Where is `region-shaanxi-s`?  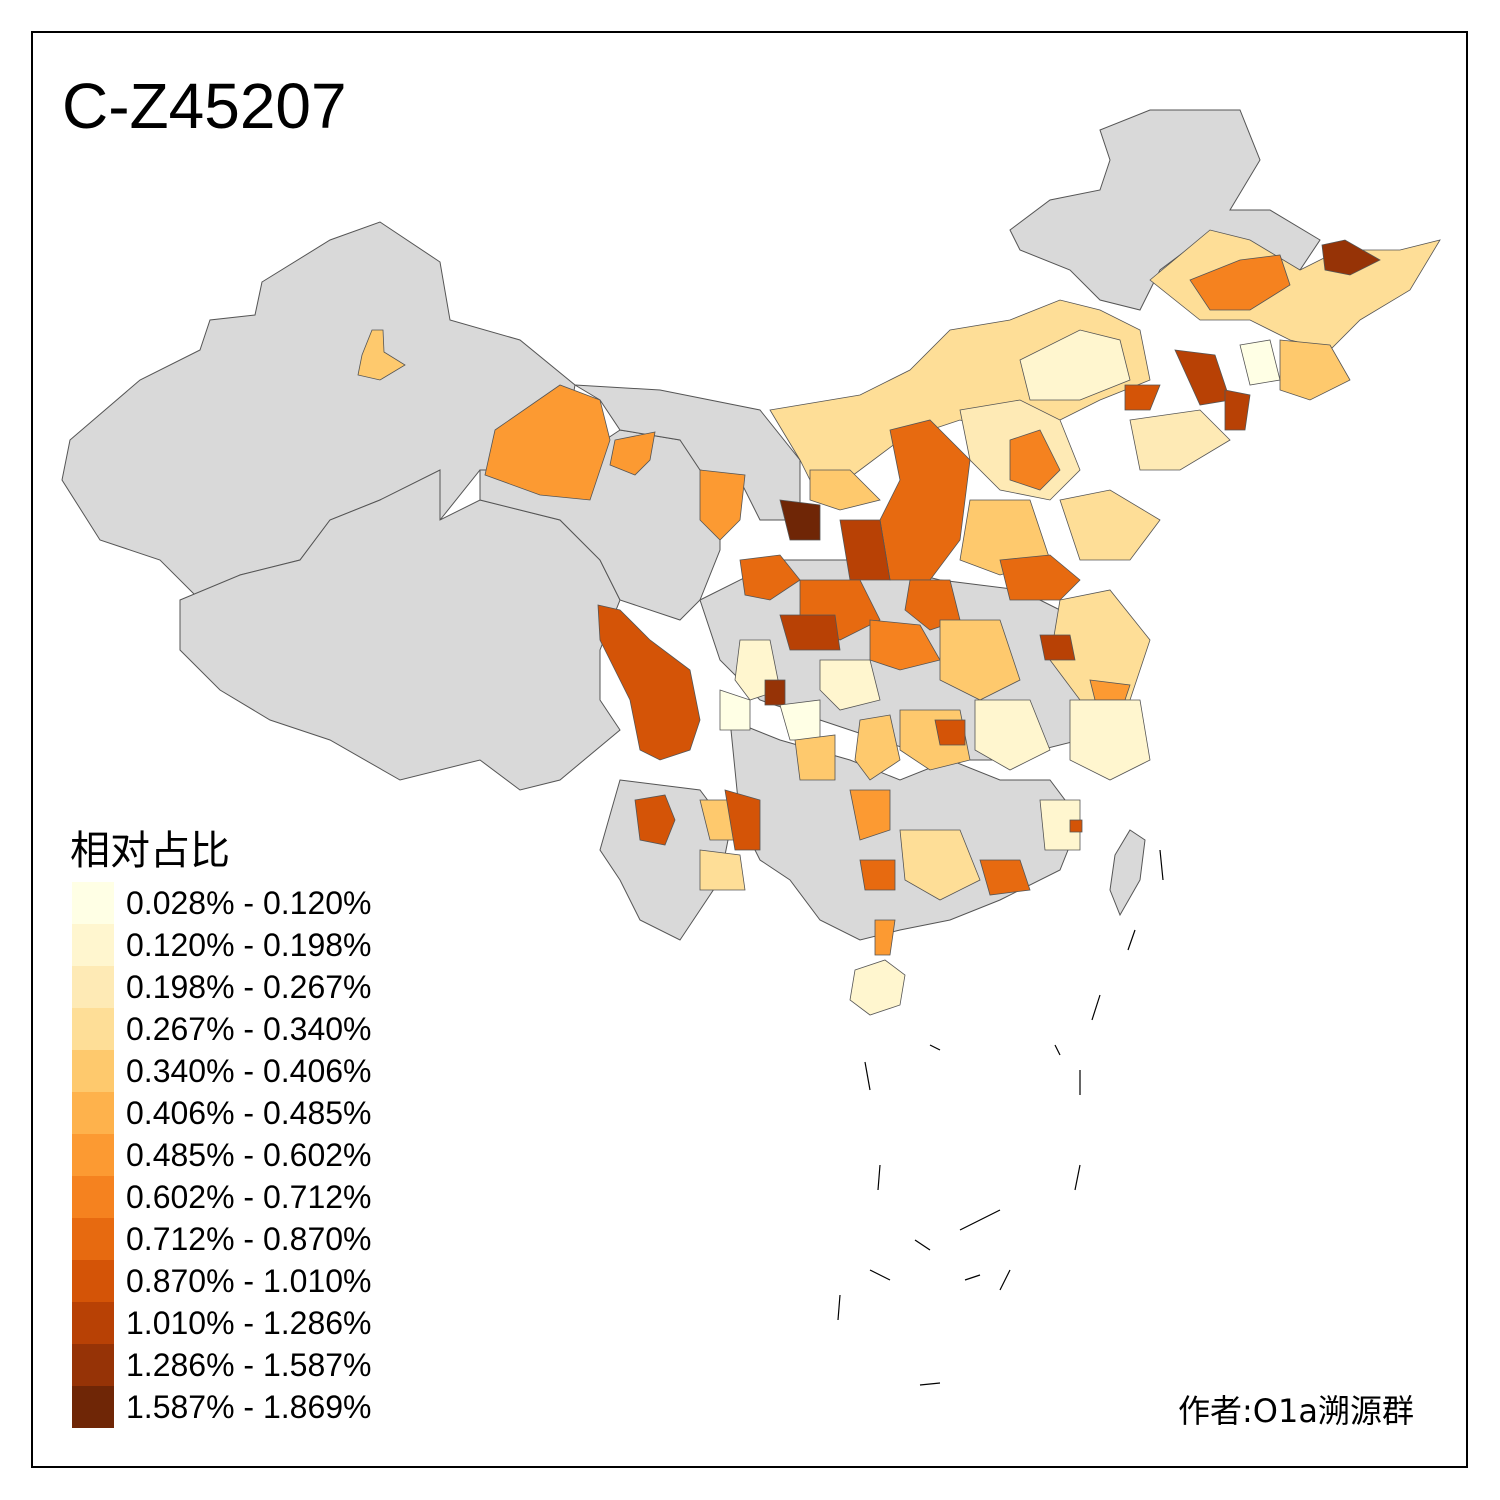
region-shaanxi-s is located at coordinates (810, 632).